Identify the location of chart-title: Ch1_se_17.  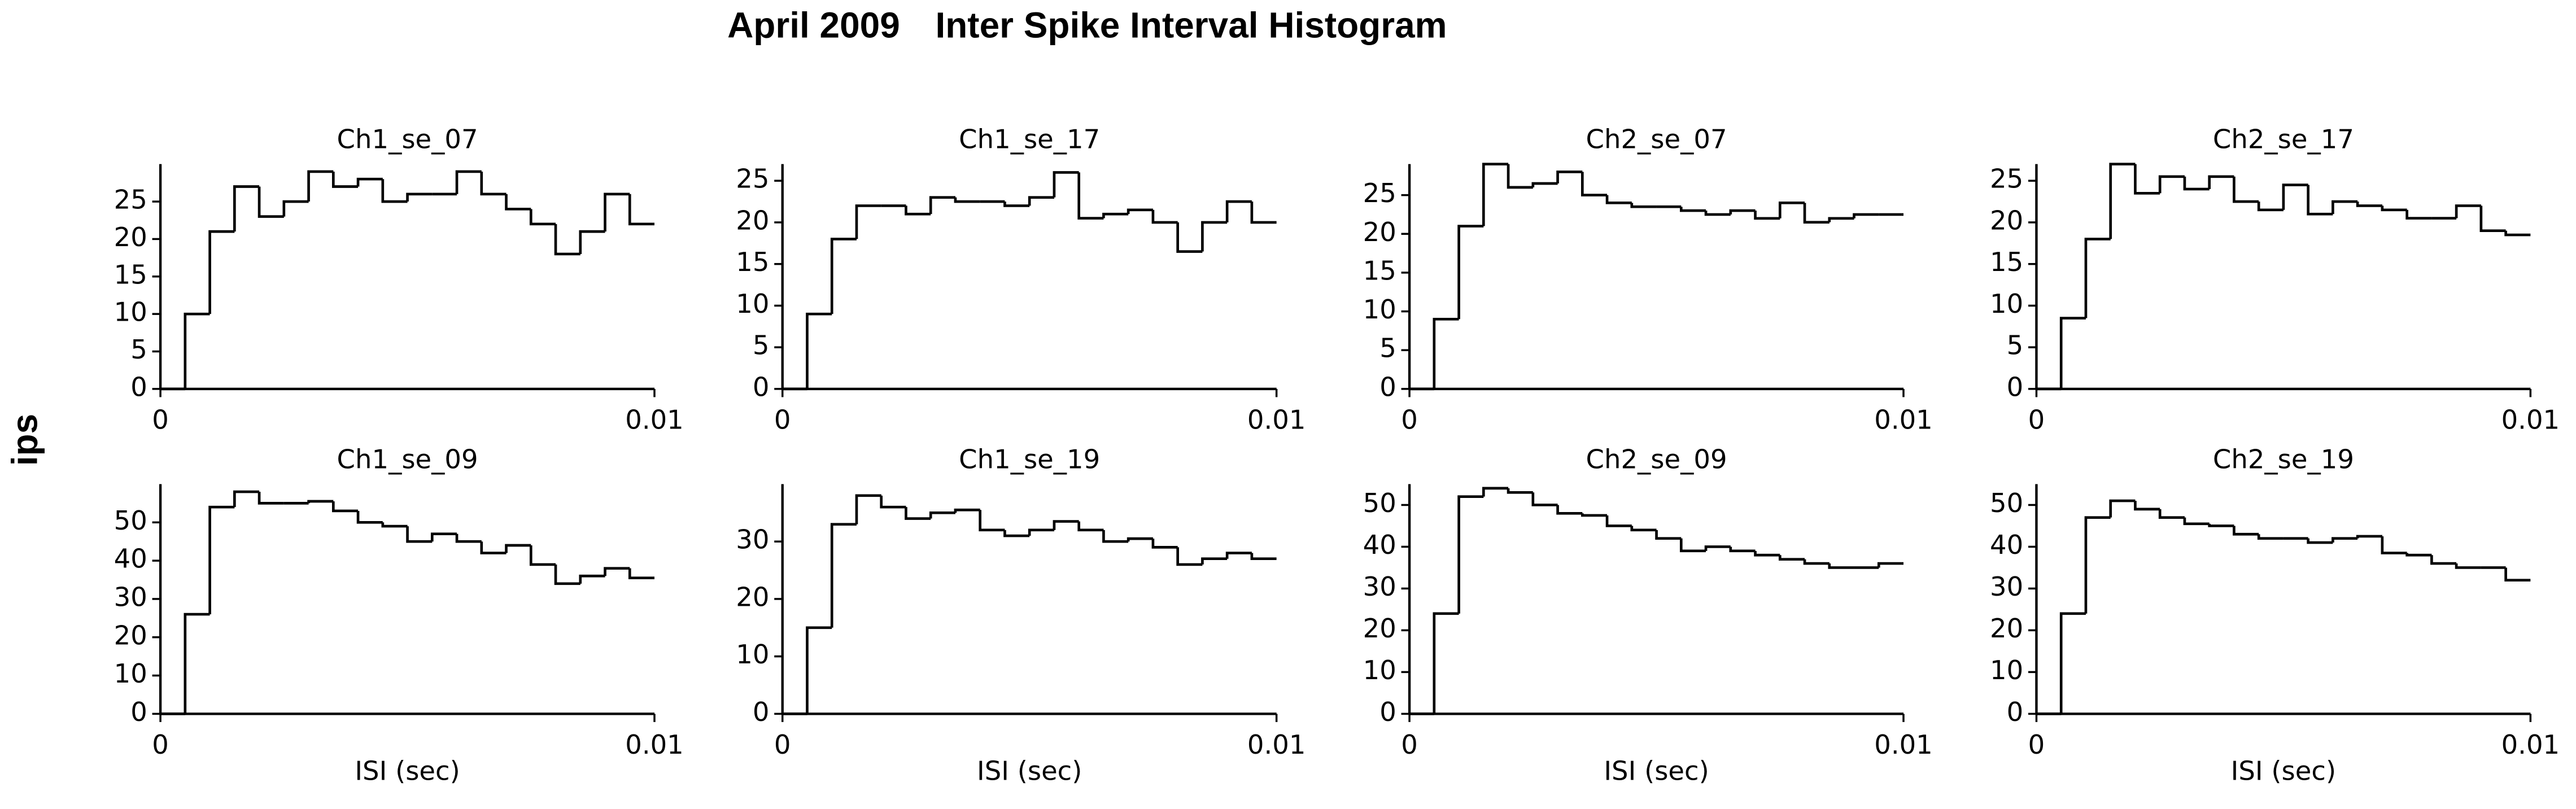
(1029, 139).